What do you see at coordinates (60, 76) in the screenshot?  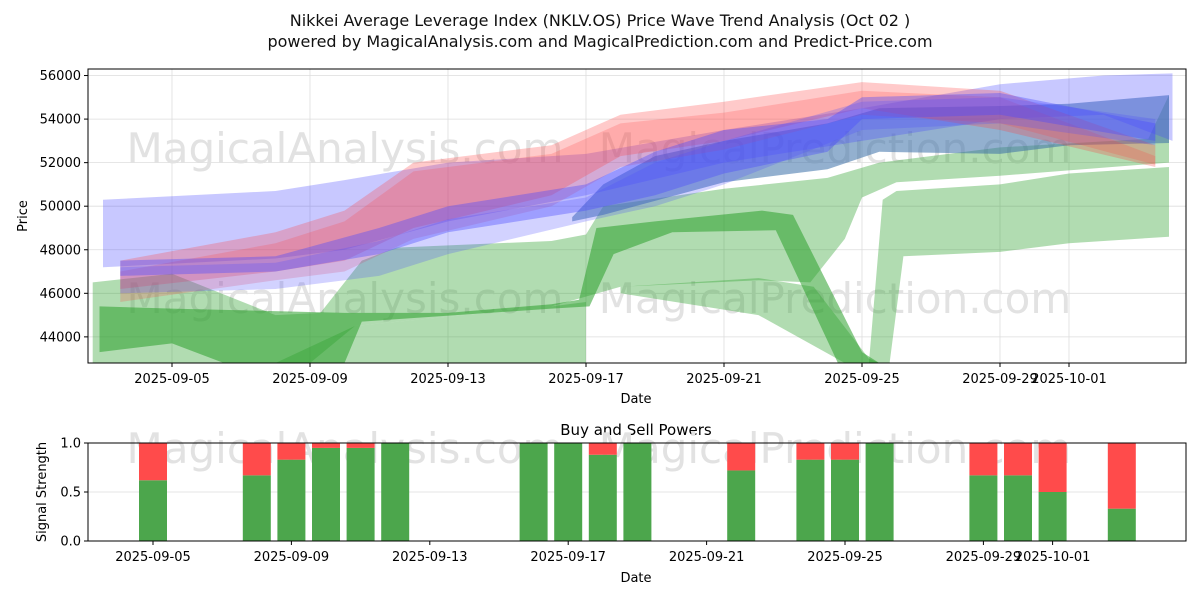 I see `y-tick-label: 56000` at bounding box center [60, 76].